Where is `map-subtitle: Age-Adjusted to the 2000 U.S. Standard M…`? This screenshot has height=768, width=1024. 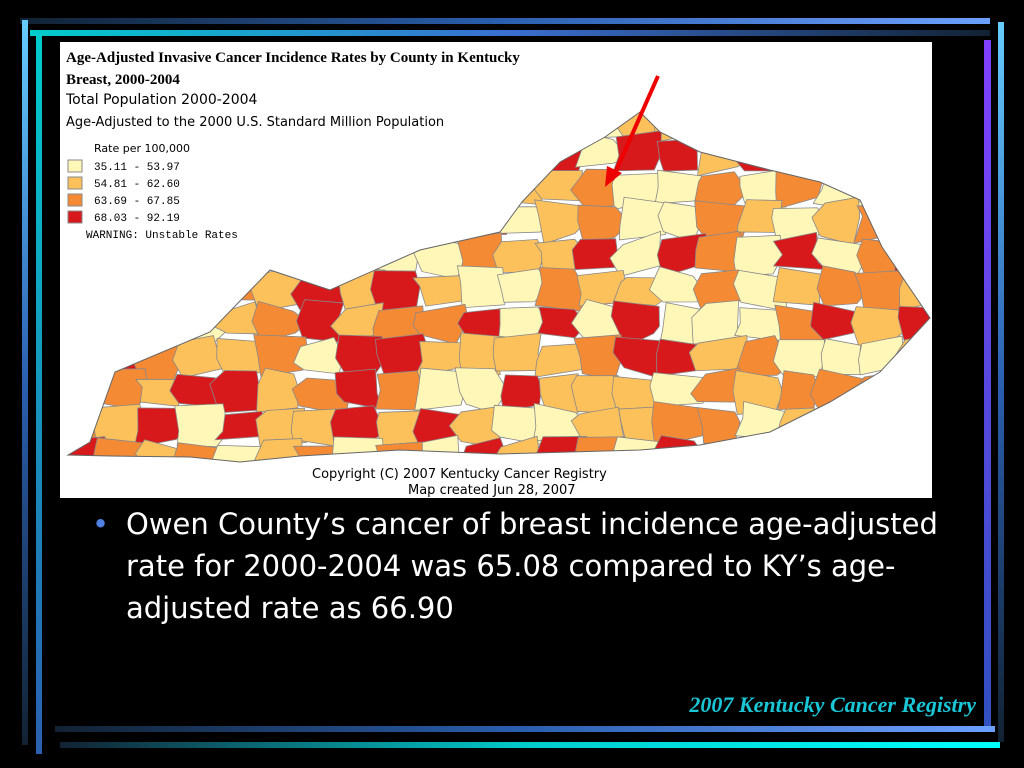
map-subtitle: Age-Adjusted to the 2000 U.S. Standard M… is located at coordinates (255, 122).